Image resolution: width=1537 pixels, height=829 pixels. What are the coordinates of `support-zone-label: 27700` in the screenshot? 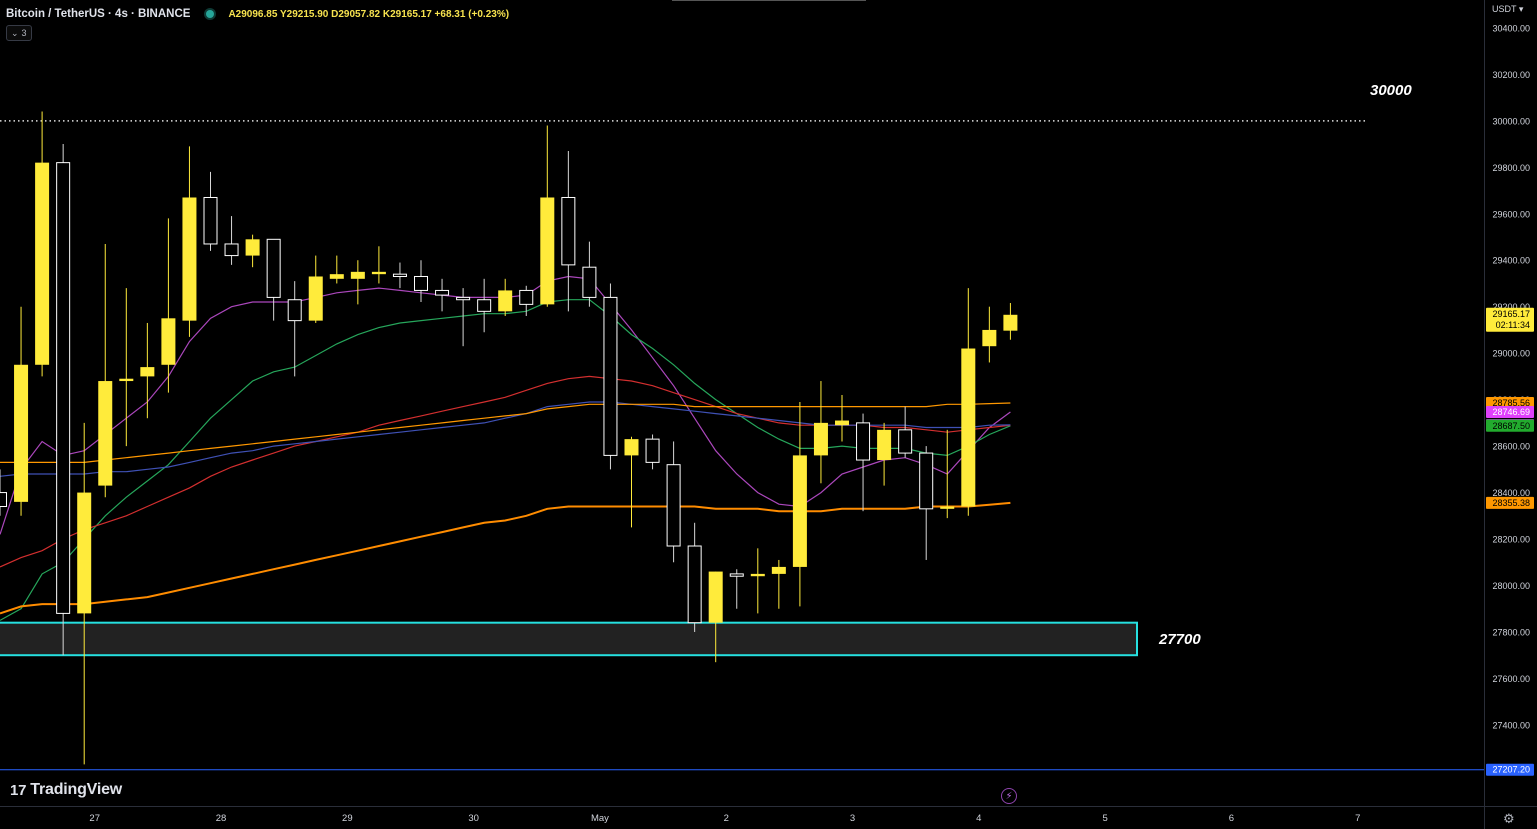 It's located at (1179, 639).